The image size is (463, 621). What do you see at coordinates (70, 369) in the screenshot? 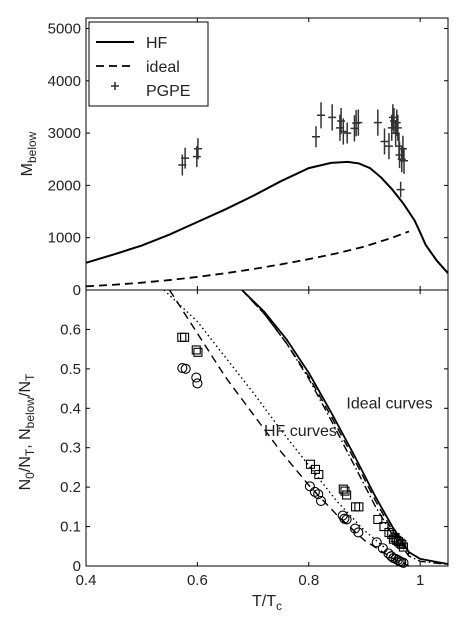
I see `y-tick-label: 0.5` at bounding box center [70, 369].